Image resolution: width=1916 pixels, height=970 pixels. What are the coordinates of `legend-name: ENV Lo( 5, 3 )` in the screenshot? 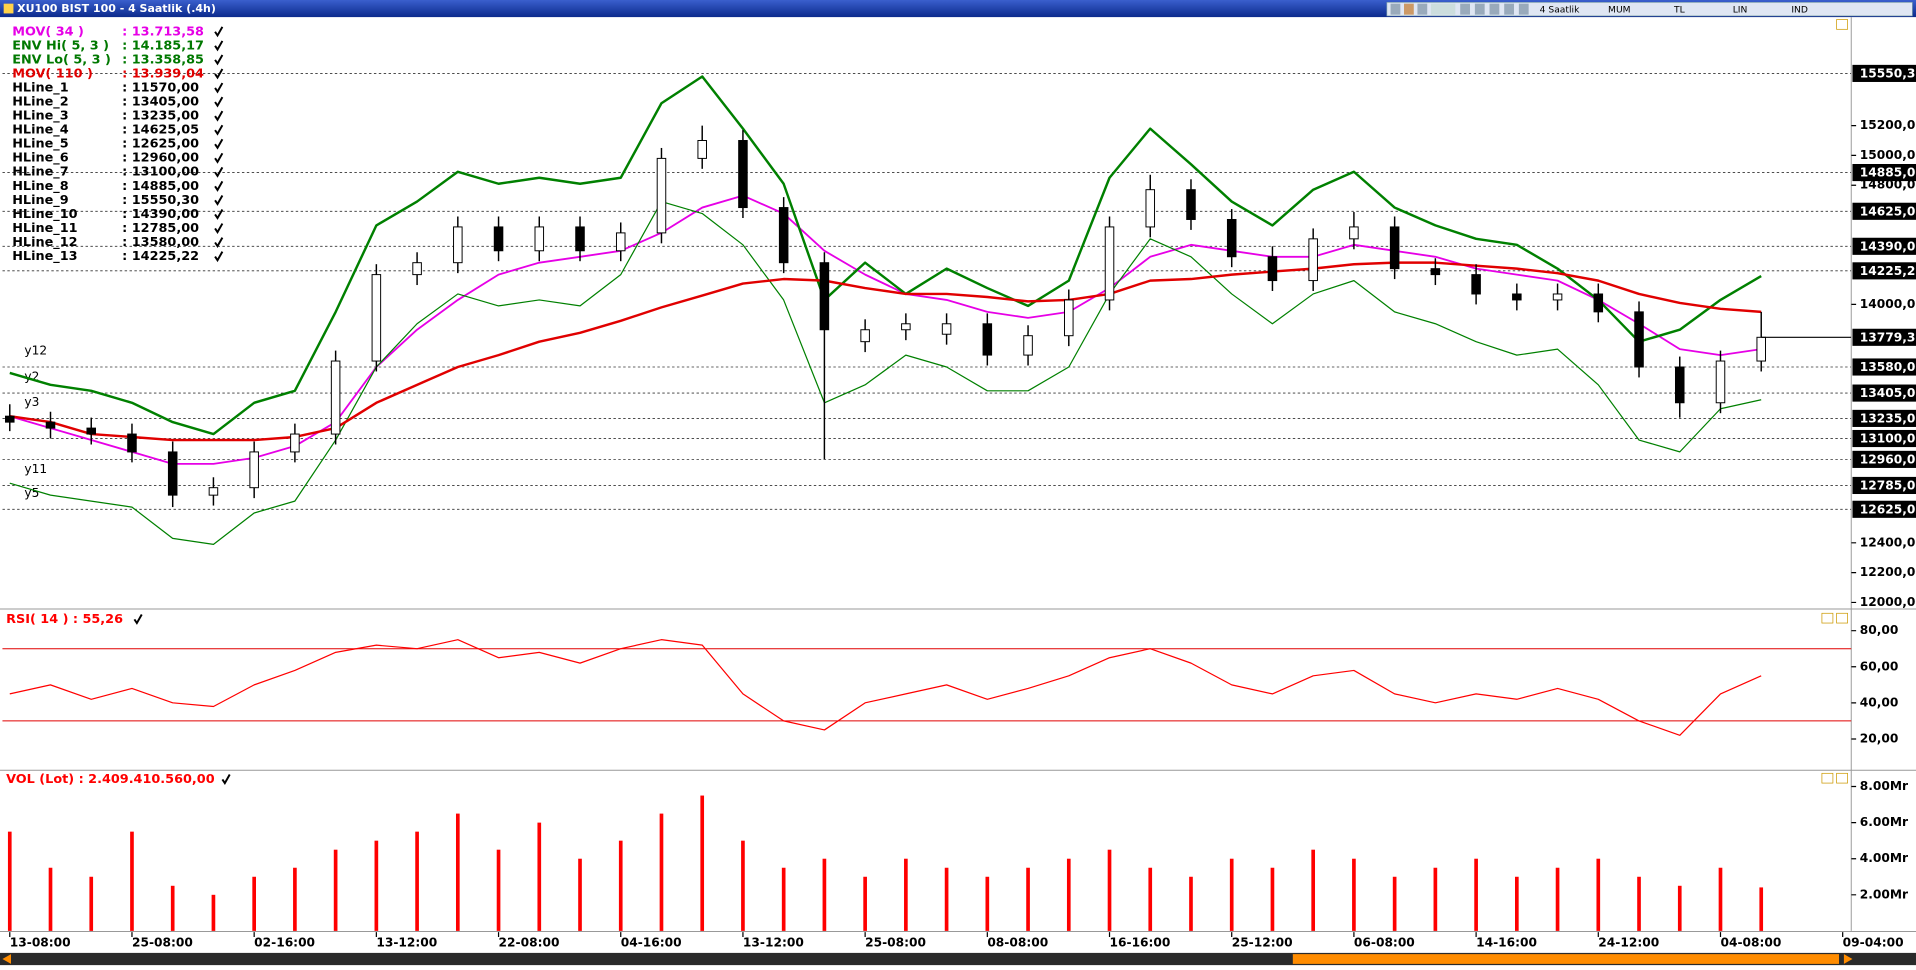 It's located at (61, 59).